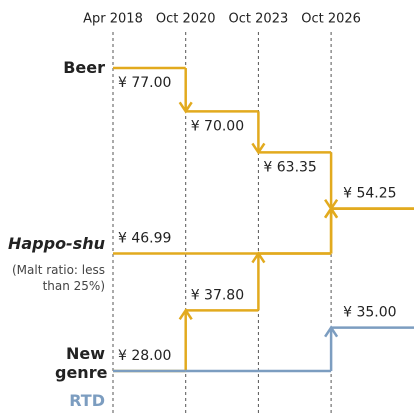  I want to click on x-tick-label: Oct 2026, so click(331, 19).